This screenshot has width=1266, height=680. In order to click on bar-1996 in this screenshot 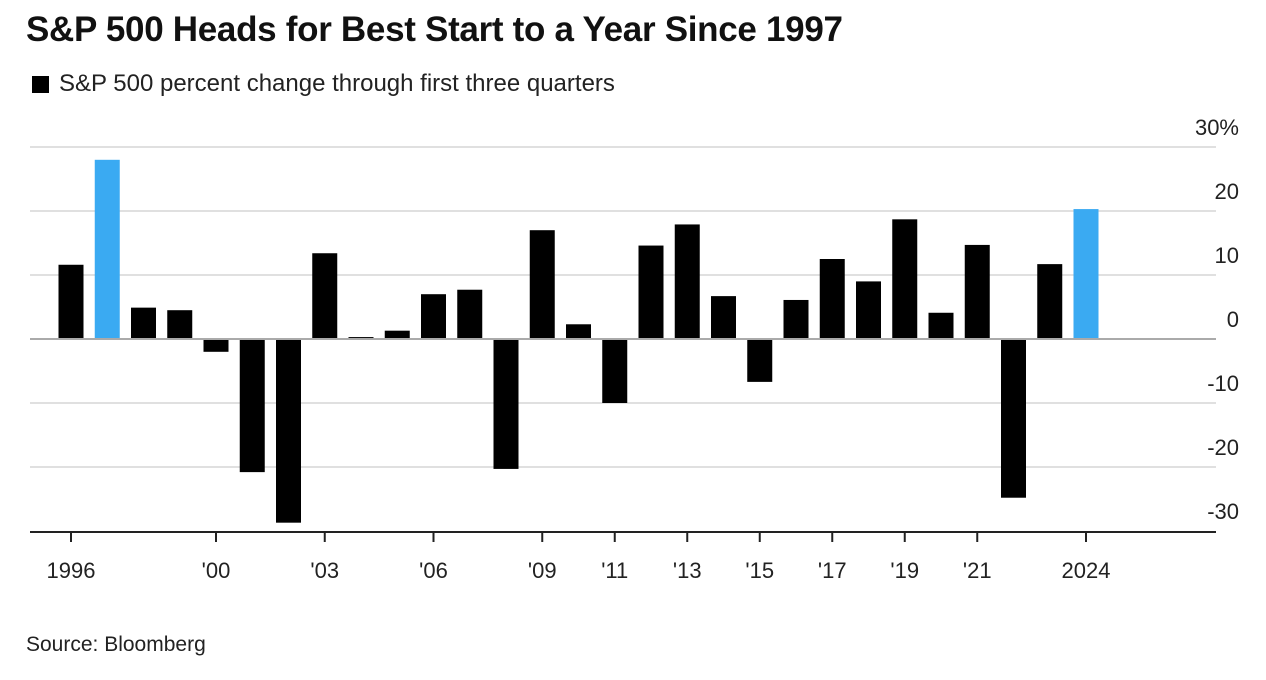, I will do `click(71, 301)`.